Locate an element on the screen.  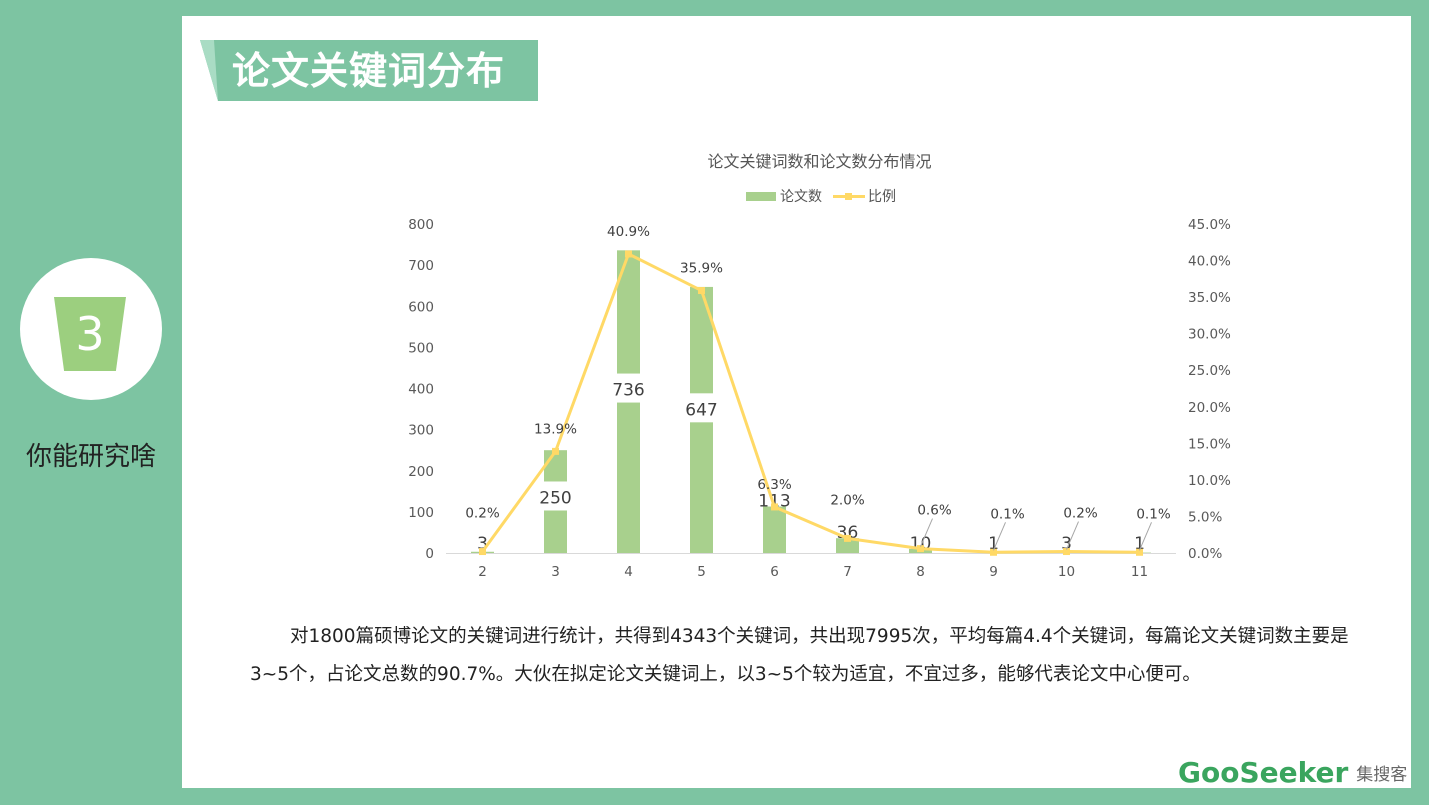
right-tick-label: 0.0% is located at coordinates (1205, 554).